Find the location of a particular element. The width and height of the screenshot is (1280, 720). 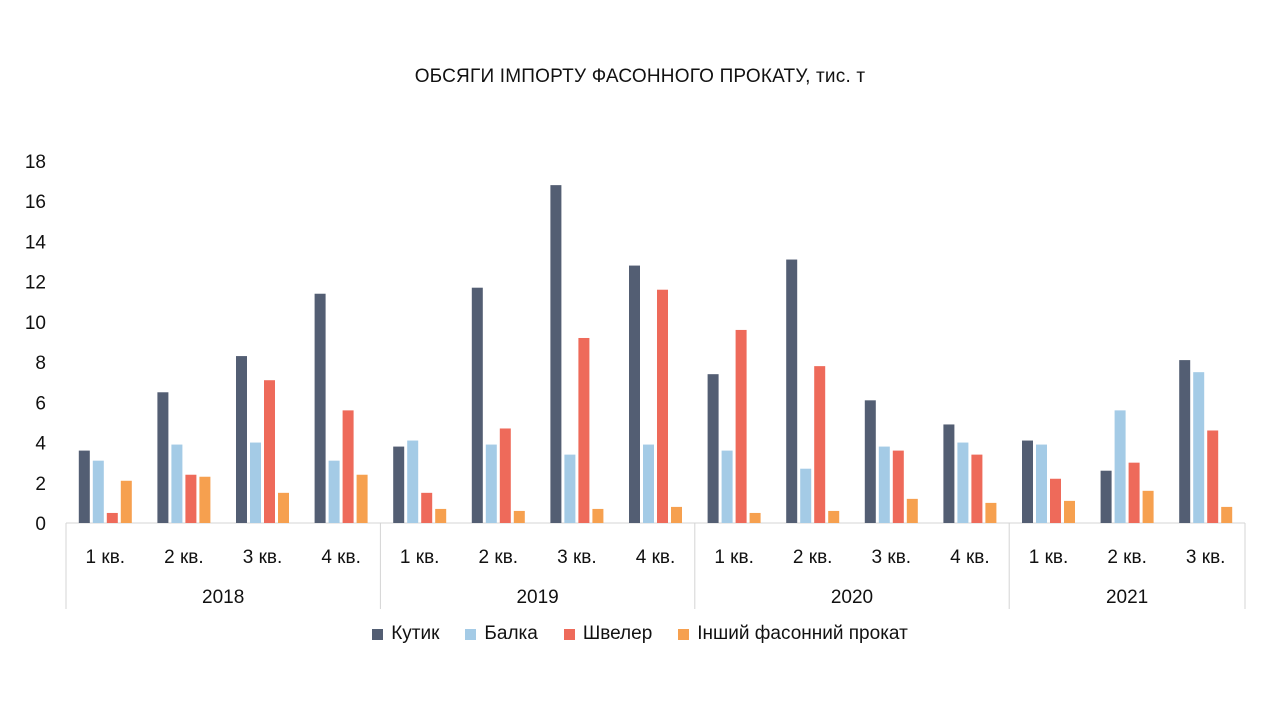

legend-item: Швелер is located at coordinates (608, 634).